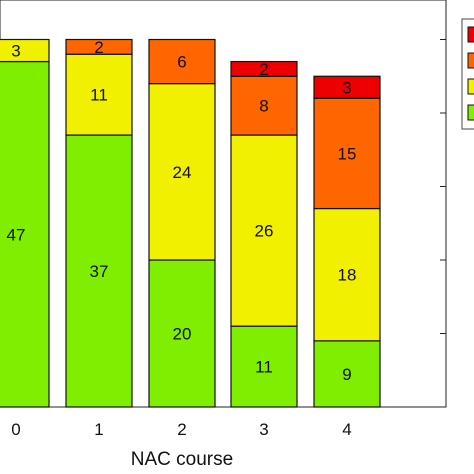 The image size is (474, 474). I want to click on y-ticks-group, so click(443, 186).